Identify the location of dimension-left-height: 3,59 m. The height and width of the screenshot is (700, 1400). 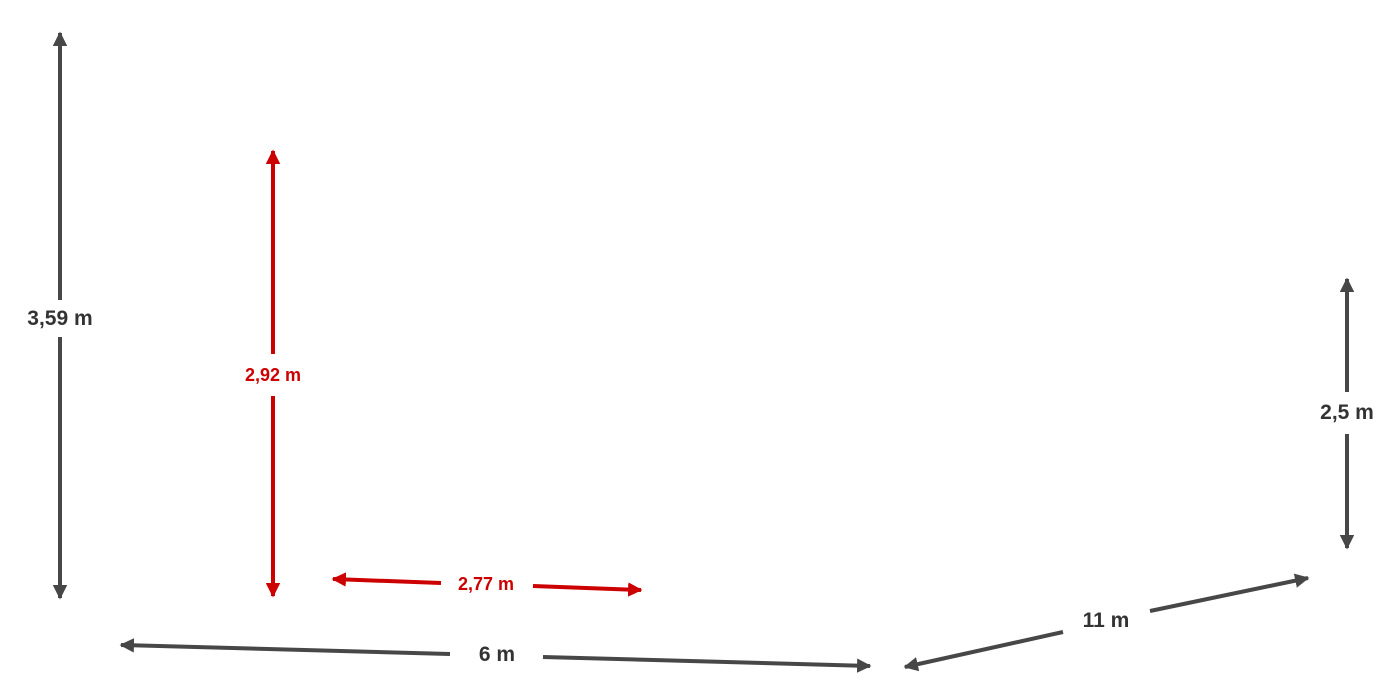
(60, 315).